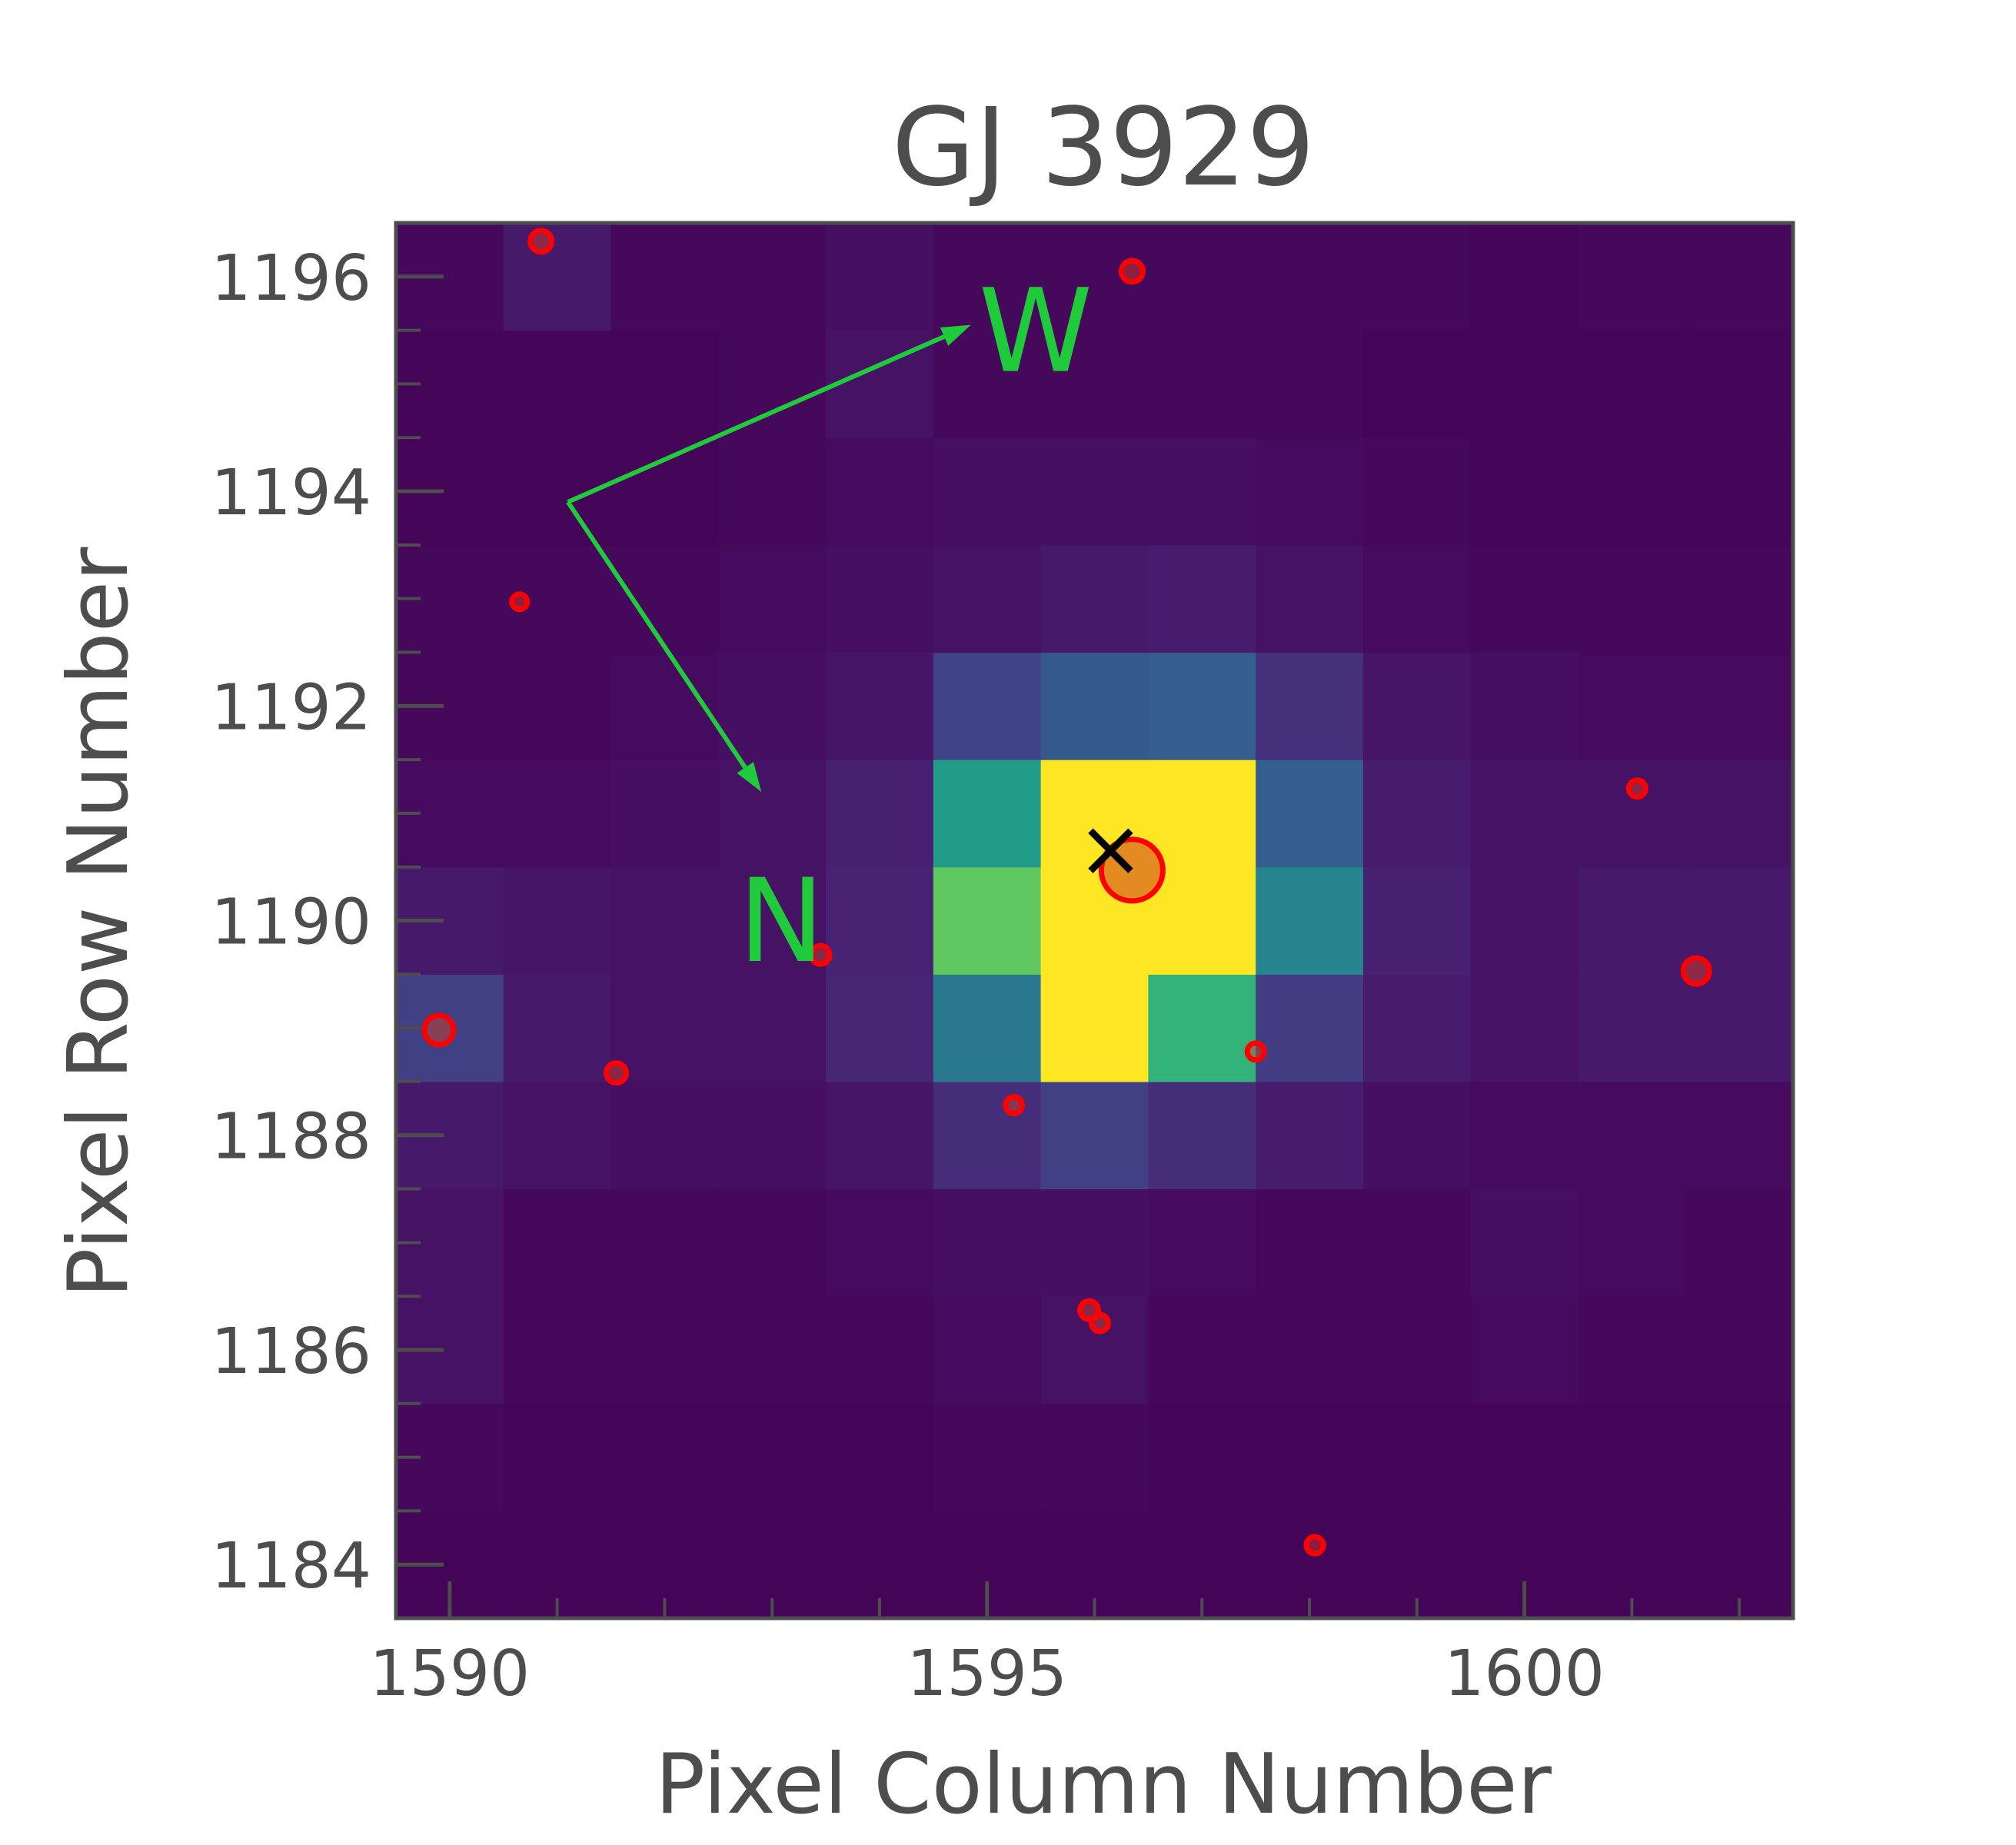 The image size is (2016, 1845). I want to click on west-arrow-head, so click(955, 335).